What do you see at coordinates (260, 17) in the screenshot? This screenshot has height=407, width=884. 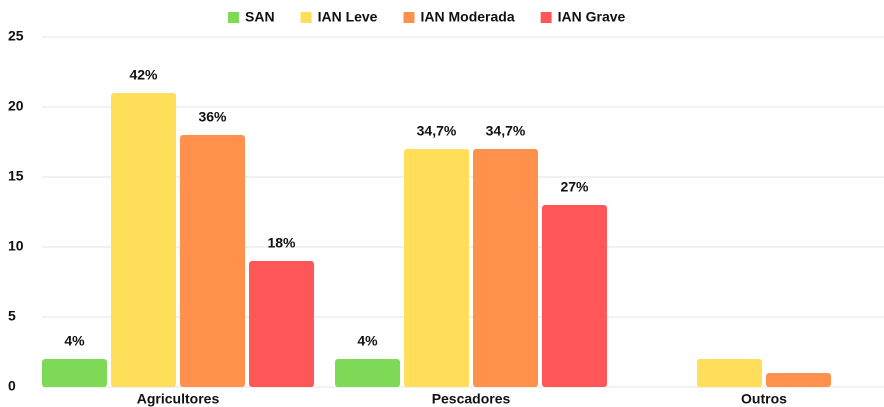 I see `legend-label: SAN` at bounding box center [260, 17].